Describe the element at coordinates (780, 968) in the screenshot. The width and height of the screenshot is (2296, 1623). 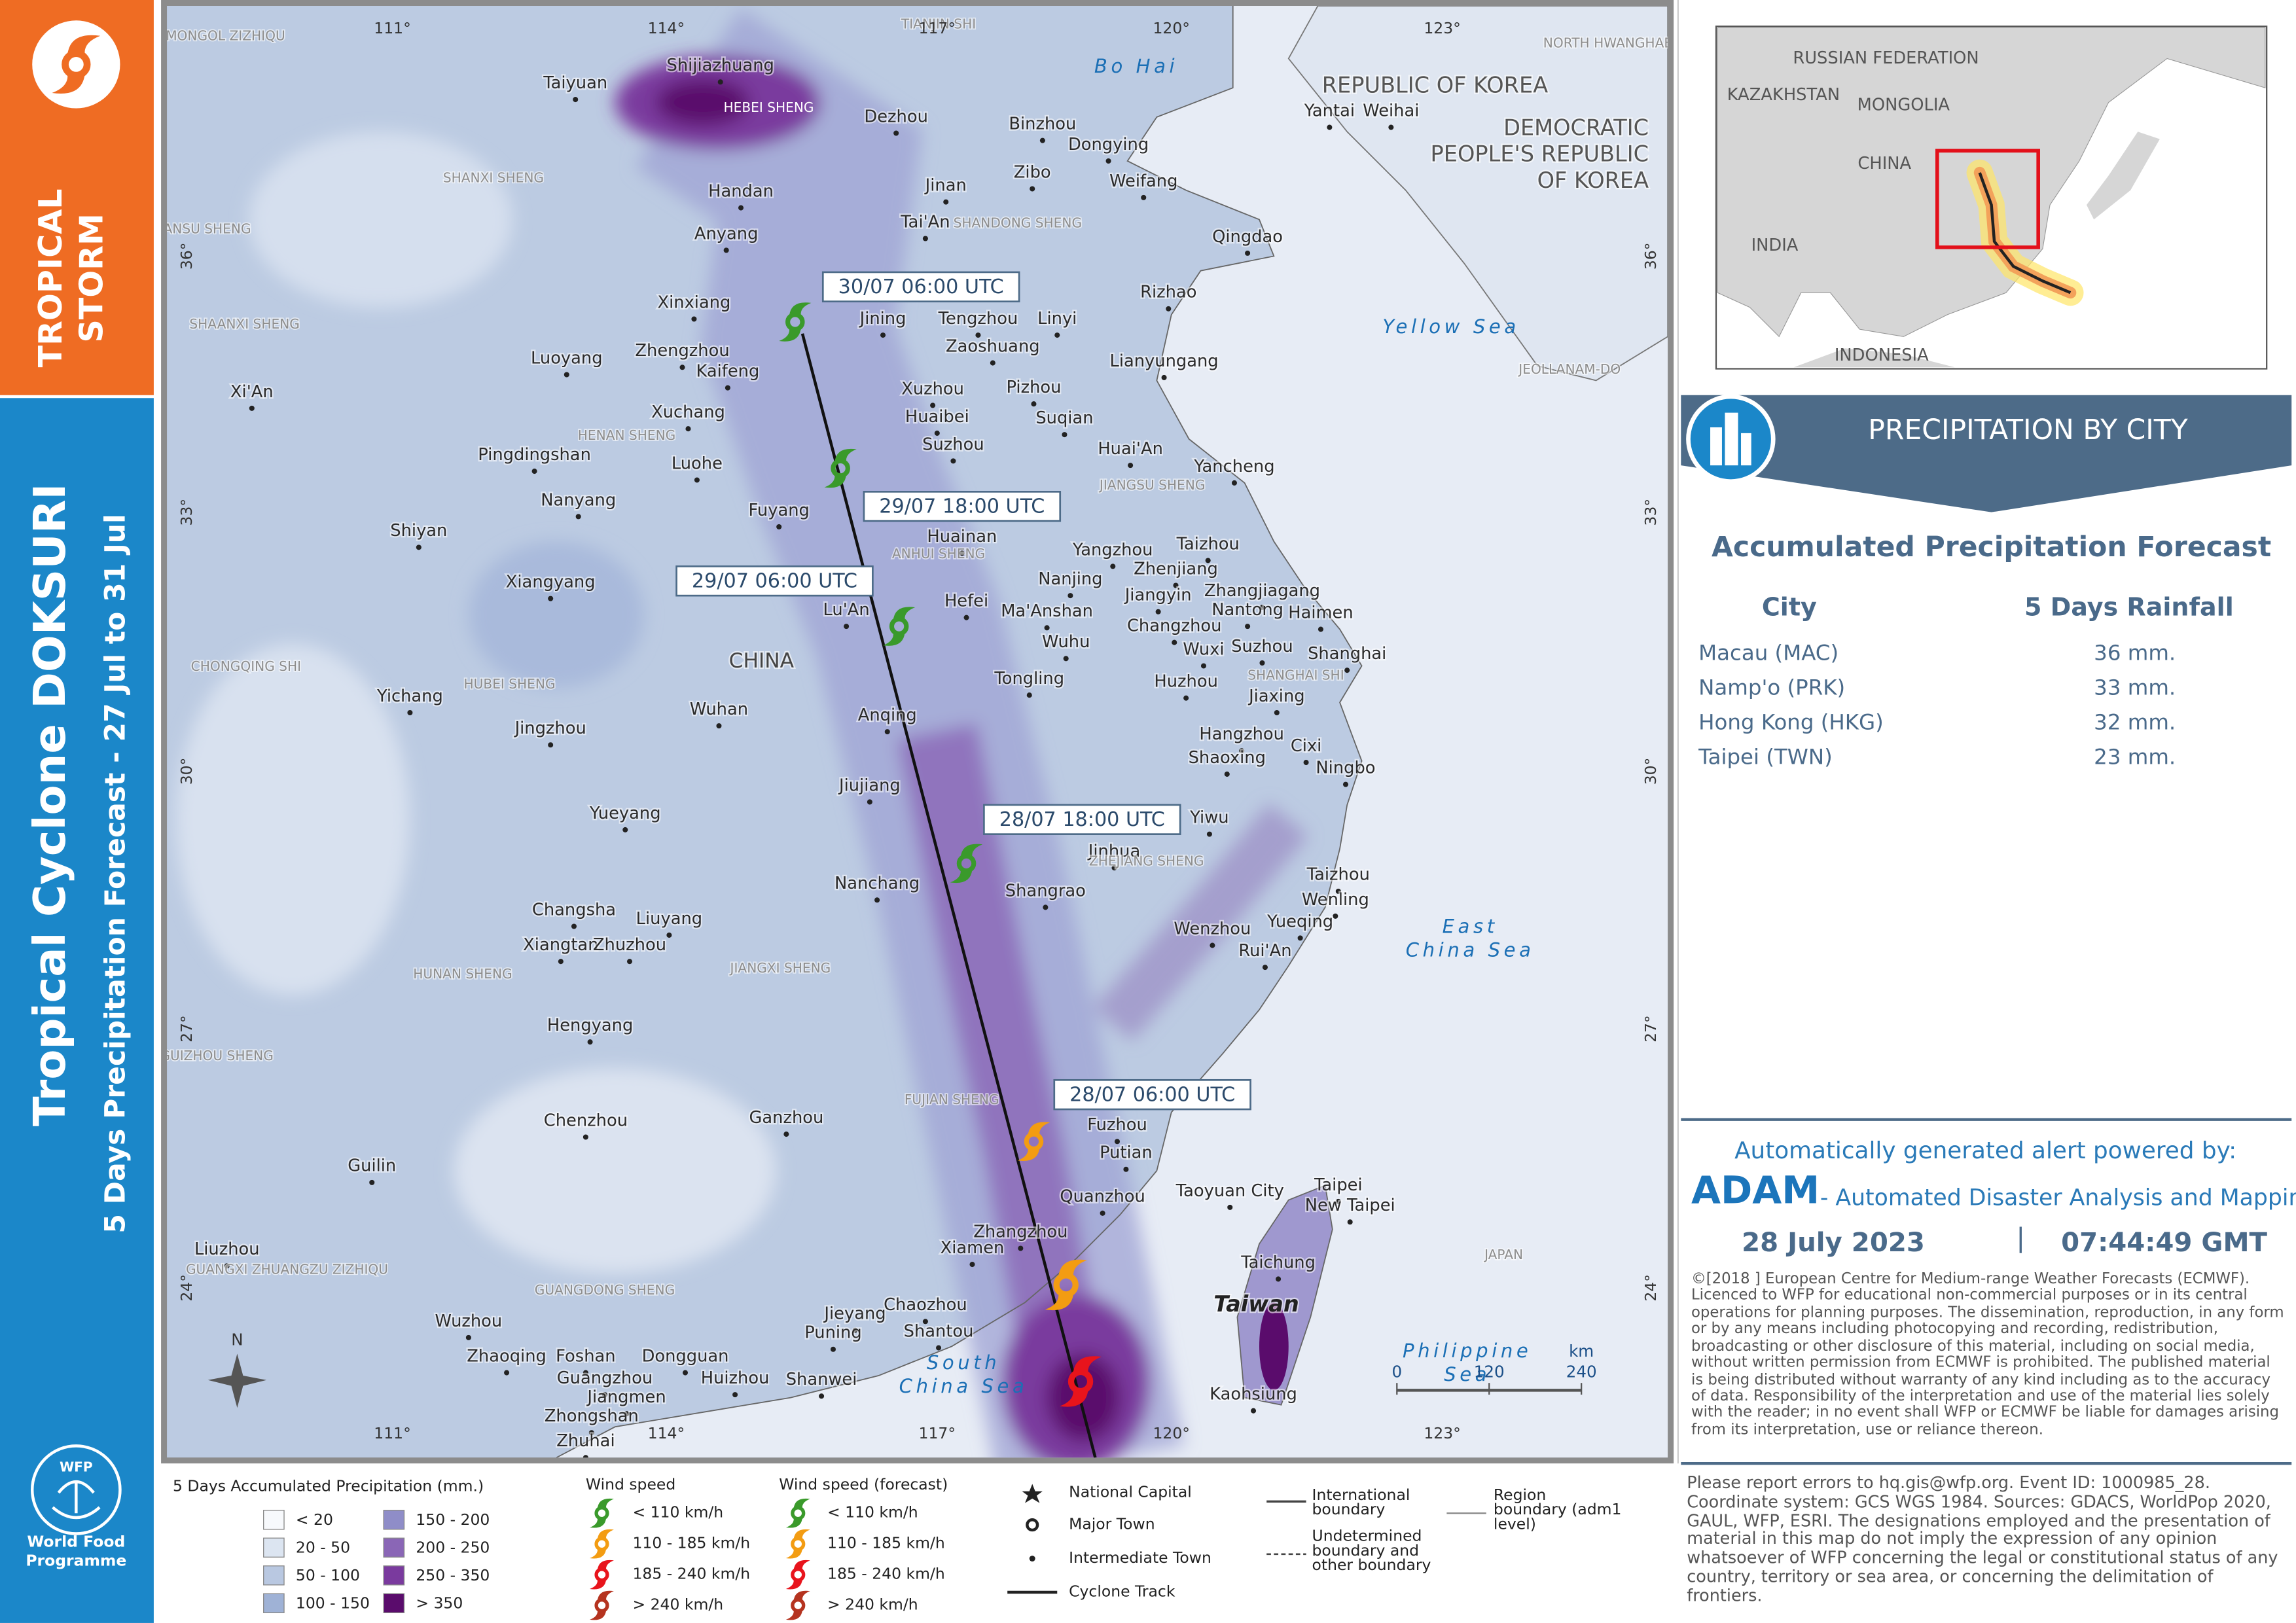
I see `region-label: JIANGXI SHENG` at that location.